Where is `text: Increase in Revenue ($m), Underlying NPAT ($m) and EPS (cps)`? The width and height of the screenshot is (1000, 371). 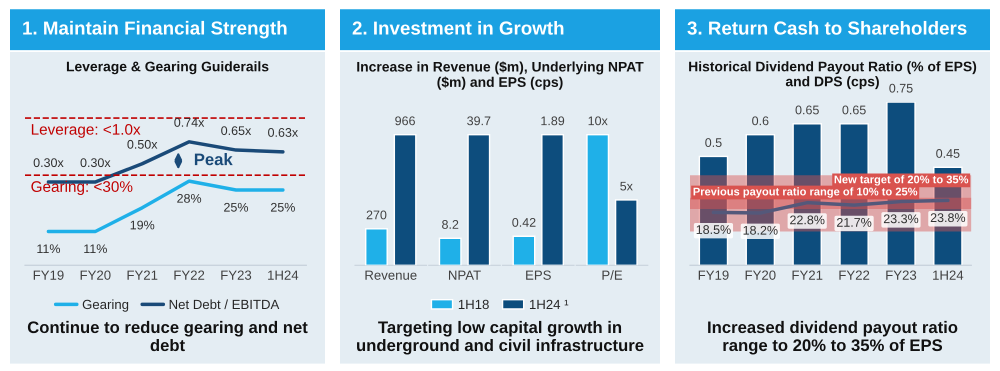 text: Increase in Revenue ($m), Underlying NPAT ($m) and EPS (cps) is located at coordinates (500, 75).